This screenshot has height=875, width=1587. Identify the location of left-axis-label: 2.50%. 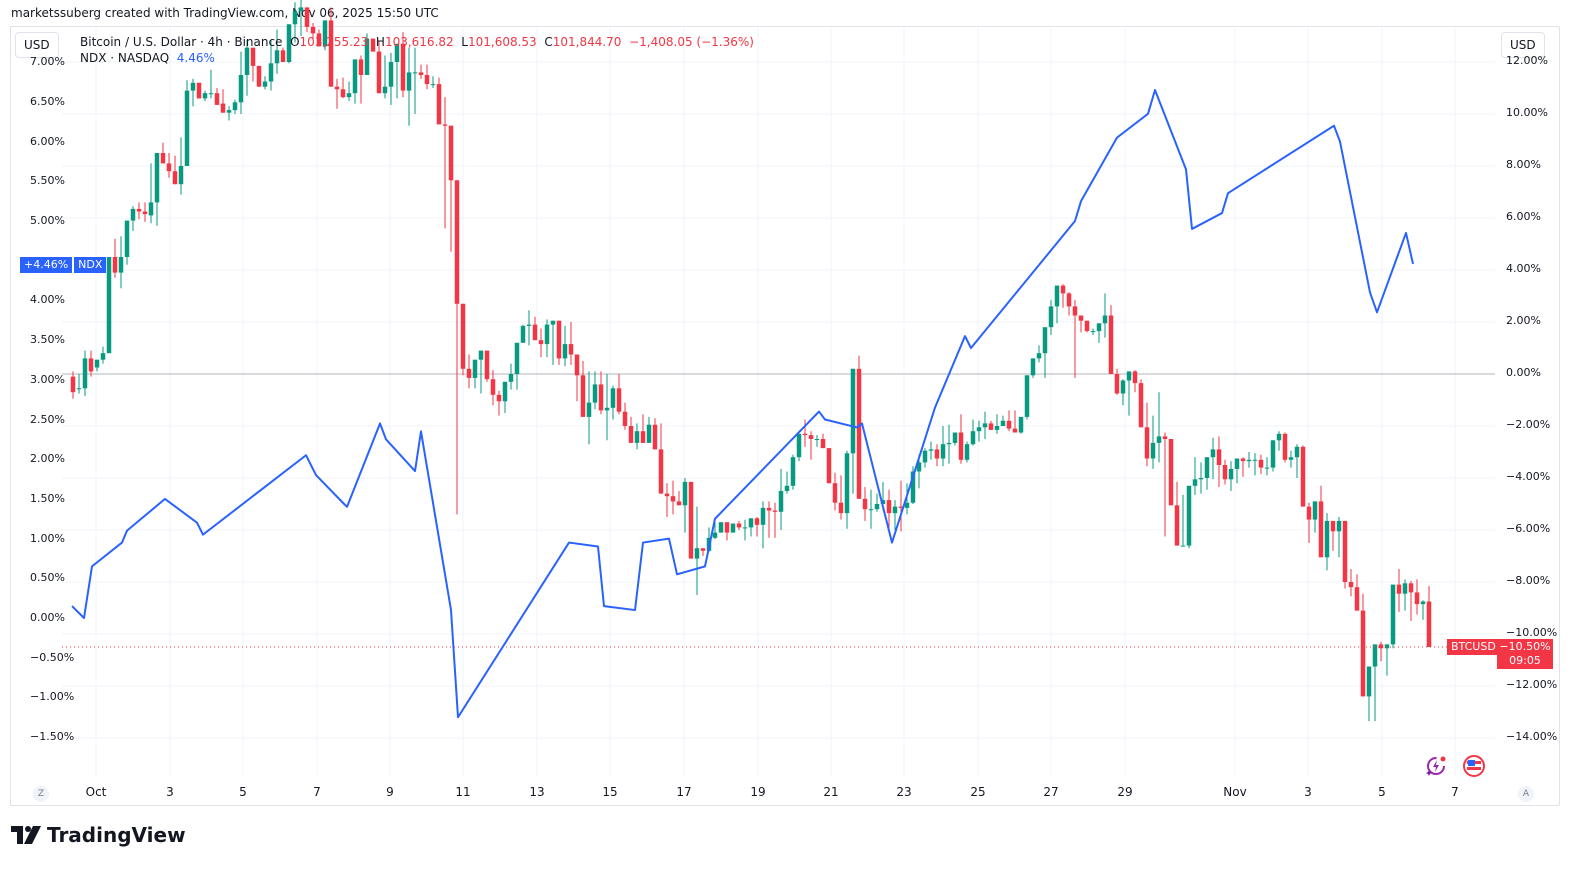
(47, 419).